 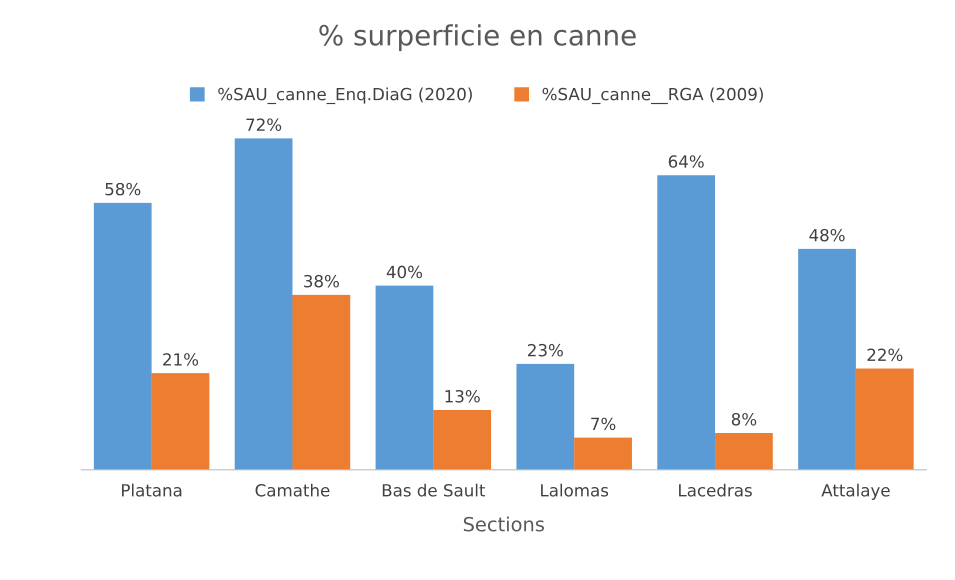 What do you see at coordinates (652, 96) in the screenshot?
I see `legend-label: %SAU_canne__RGA (2009)` at bounding box center [652, 96].